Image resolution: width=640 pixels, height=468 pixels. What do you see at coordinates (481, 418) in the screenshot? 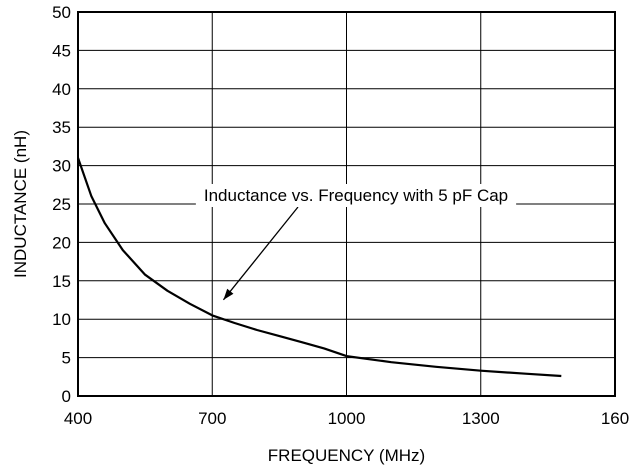
I see `x-tick-label: 1300` at bounding box center [481, 418].